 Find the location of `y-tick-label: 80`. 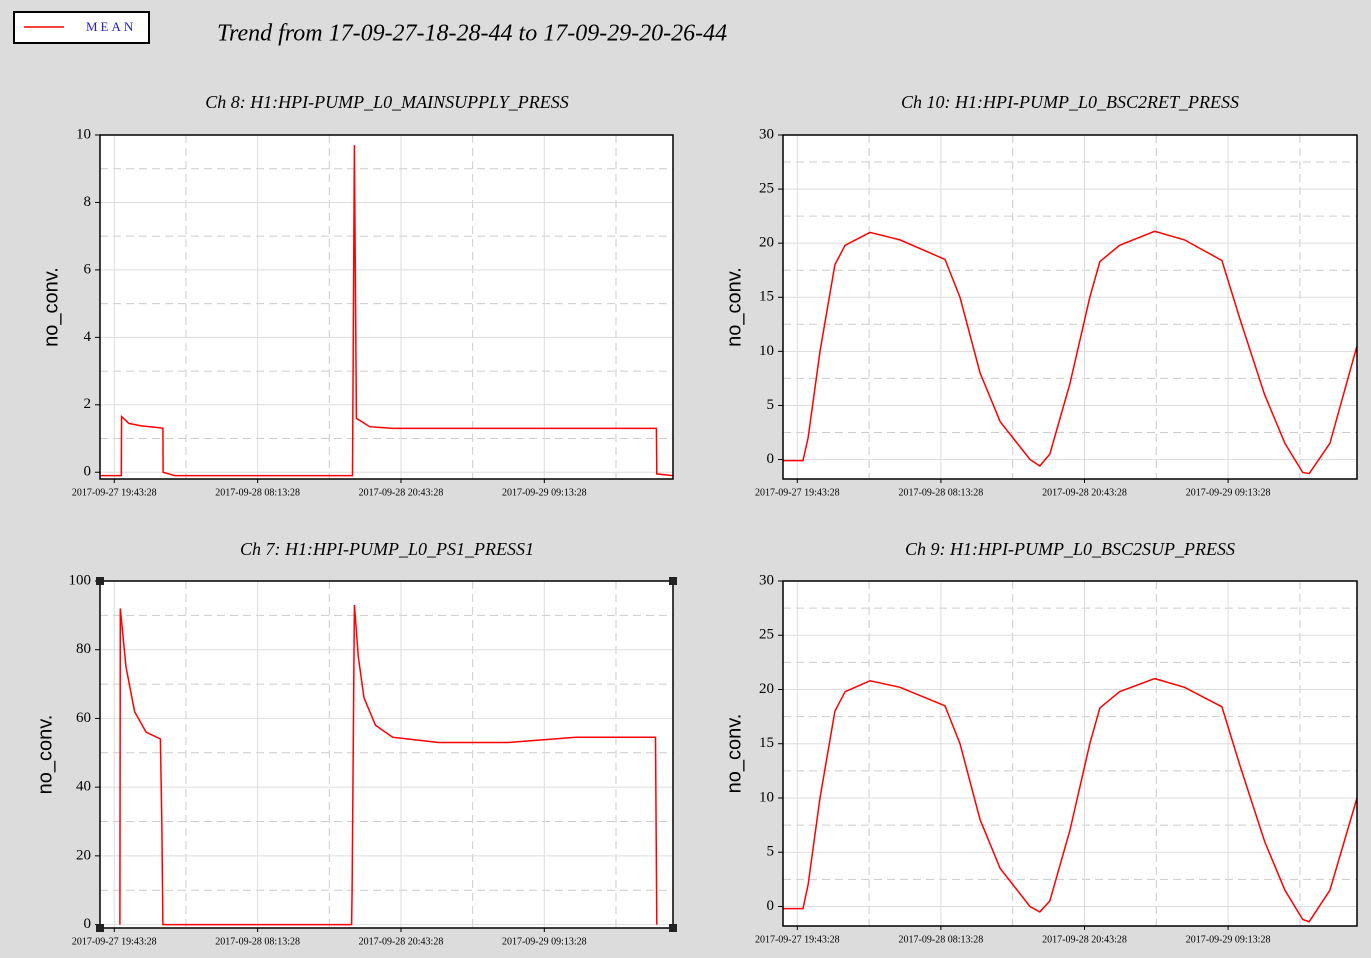

y-tick-label: 80 is located at coordinates (83, 649).